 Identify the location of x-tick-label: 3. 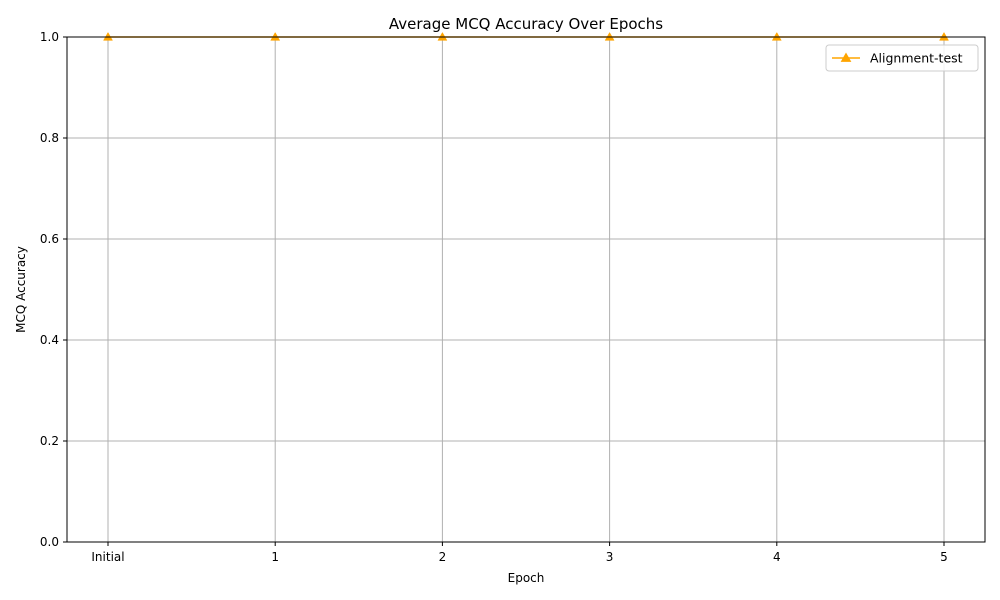
(610, 557).